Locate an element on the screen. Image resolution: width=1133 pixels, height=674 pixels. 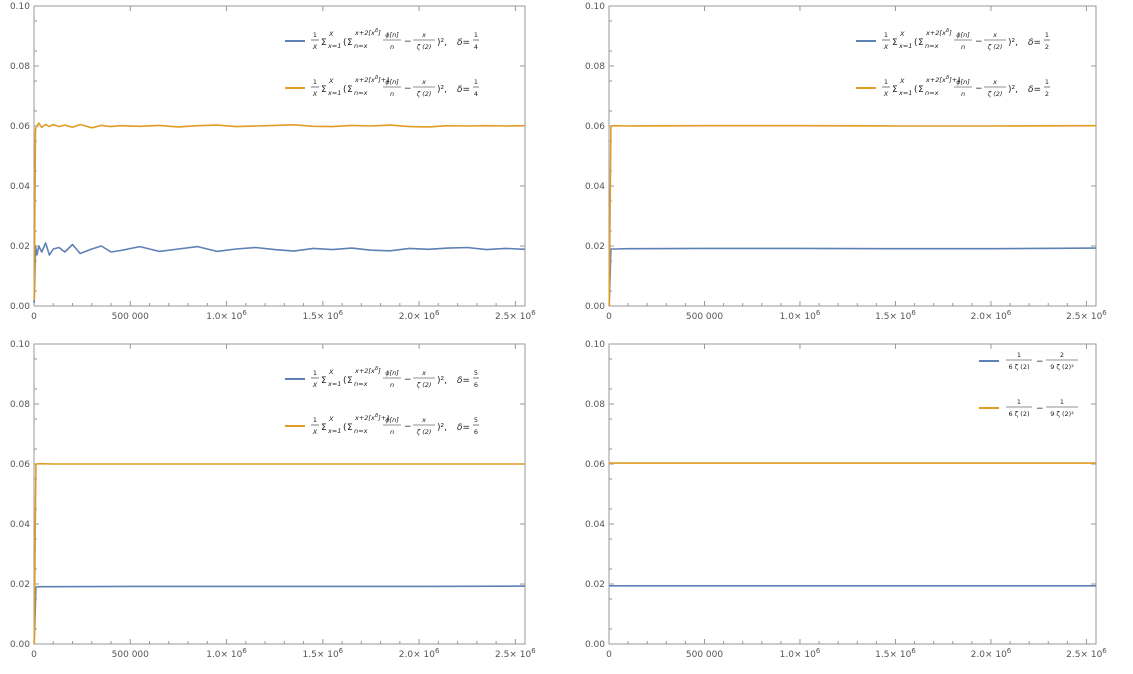
x-tick-label: 500 000 is located at coordinates (130, 317).